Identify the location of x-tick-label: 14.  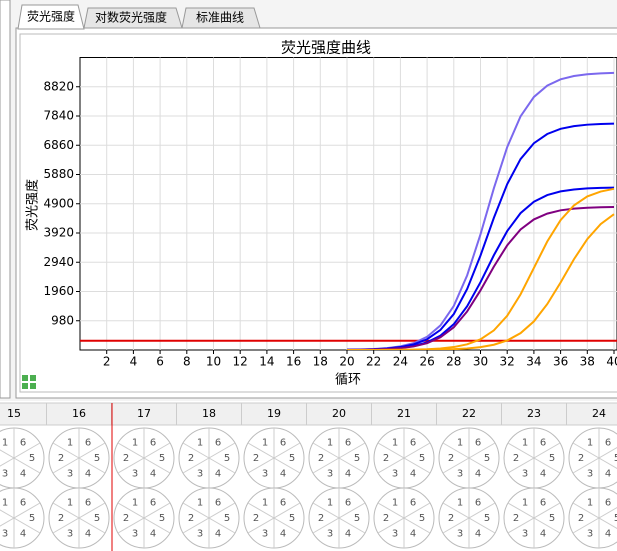
(266, 362).